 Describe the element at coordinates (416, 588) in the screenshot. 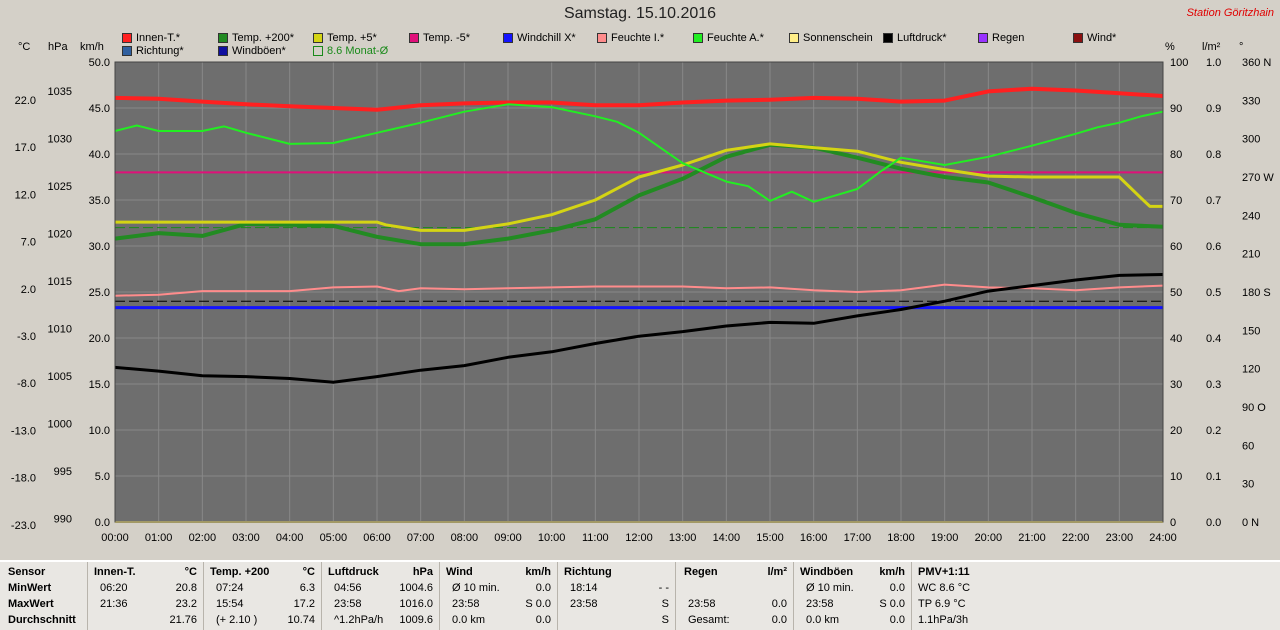

I see `stats-cell-value: 1004.6` at that location.